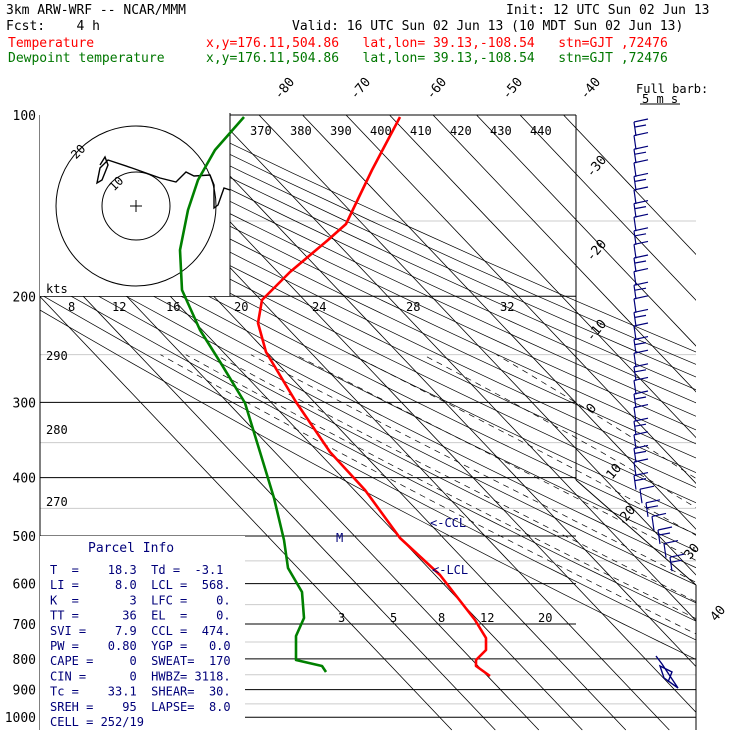  I want to click on dewpoint-legend-label: Dewpoint temperature, so click(86, 58).